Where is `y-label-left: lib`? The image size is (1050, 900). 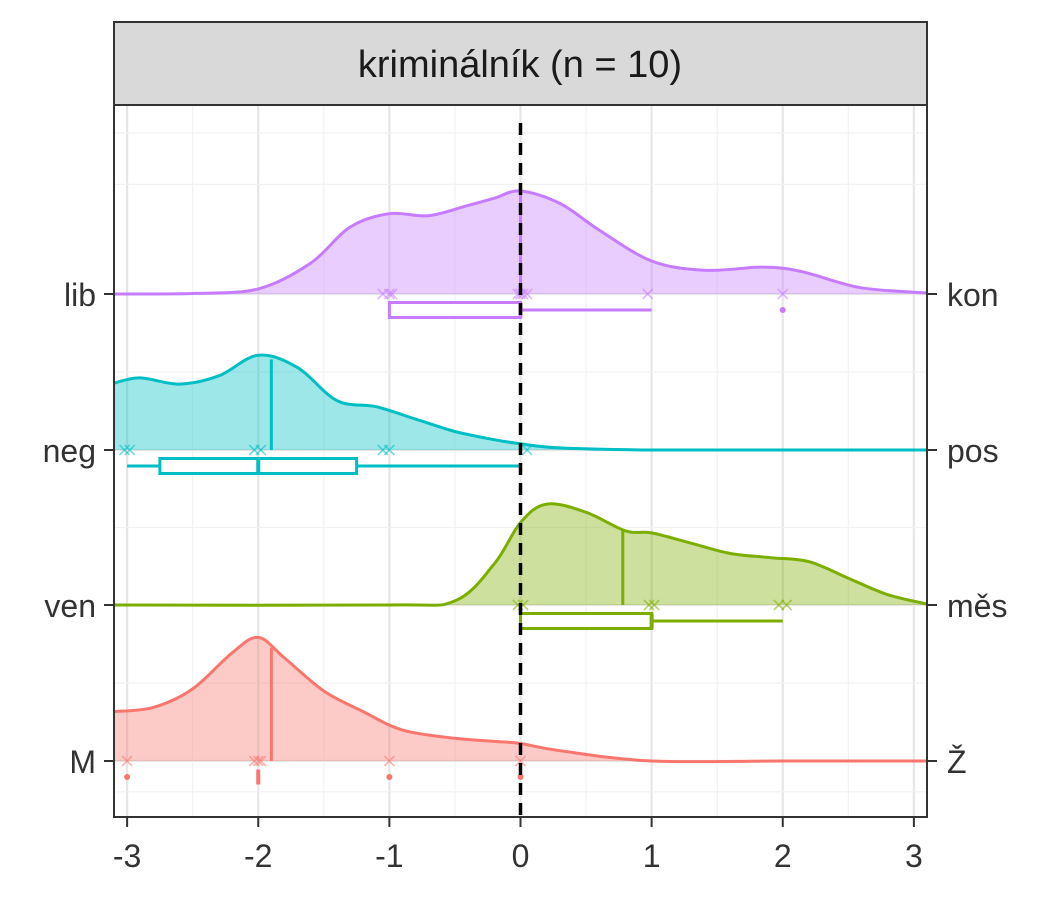 y-label-left: lib is located at coordinates (80, 295).